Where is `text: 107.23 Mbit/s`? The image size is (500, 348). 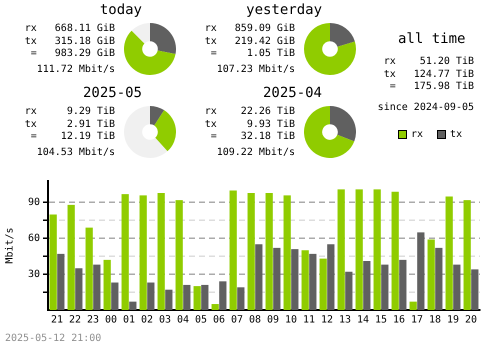
text: 107.23 Mbit/s is located at coordinates (255, 70).